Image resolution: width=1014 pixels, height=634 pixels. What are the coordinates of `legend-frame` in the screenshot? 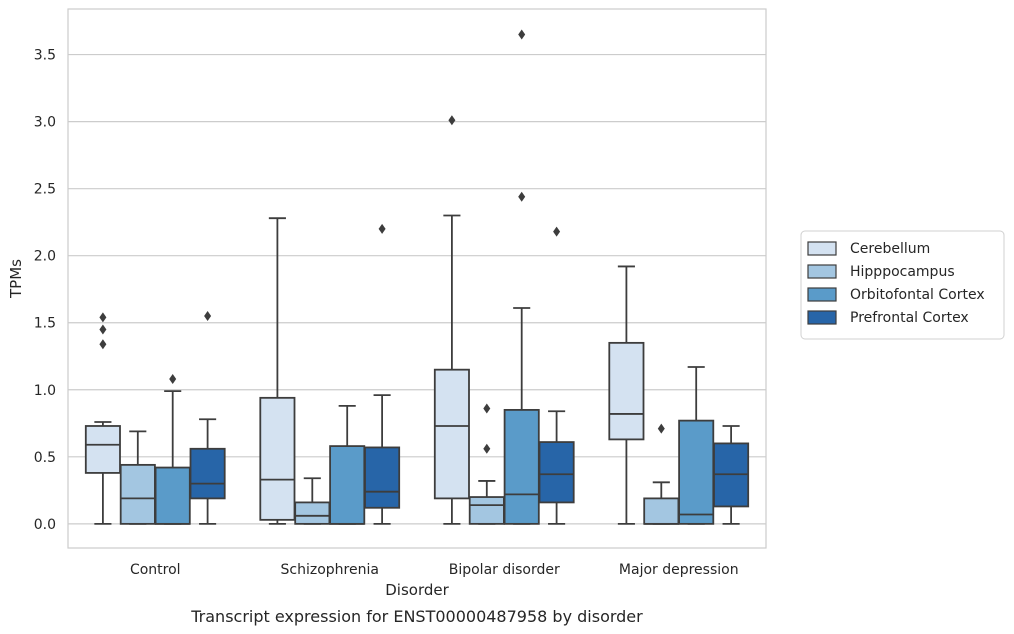 It's located at (902, 285).